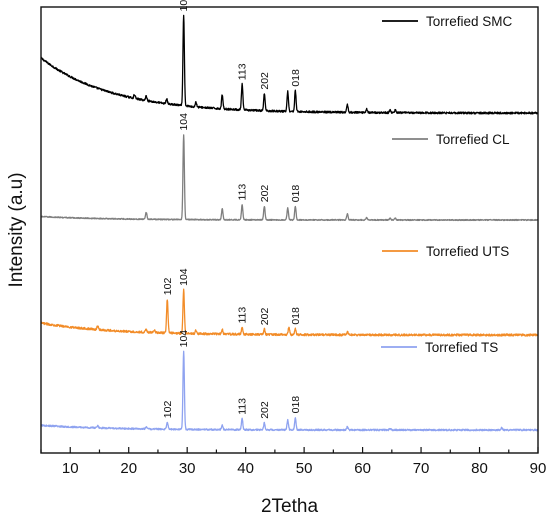 This screenshot has height=525, width=550. Describe the element at coordinates (467, 251) in the screenshot. I see `legend-label: Torrefied UTS` at that location.